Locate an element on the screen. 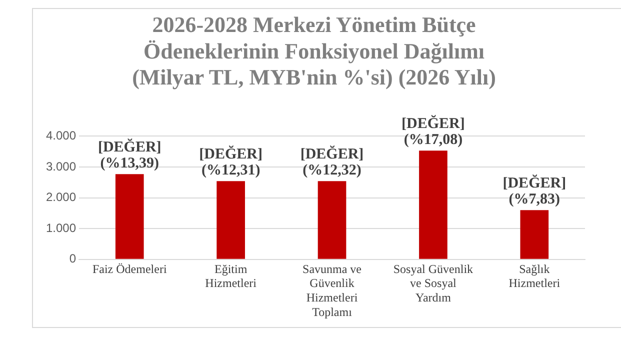 The height and width of the screenshot is (340, 621). y-tick-label: 3.000 is located at coordinates (61, 166).